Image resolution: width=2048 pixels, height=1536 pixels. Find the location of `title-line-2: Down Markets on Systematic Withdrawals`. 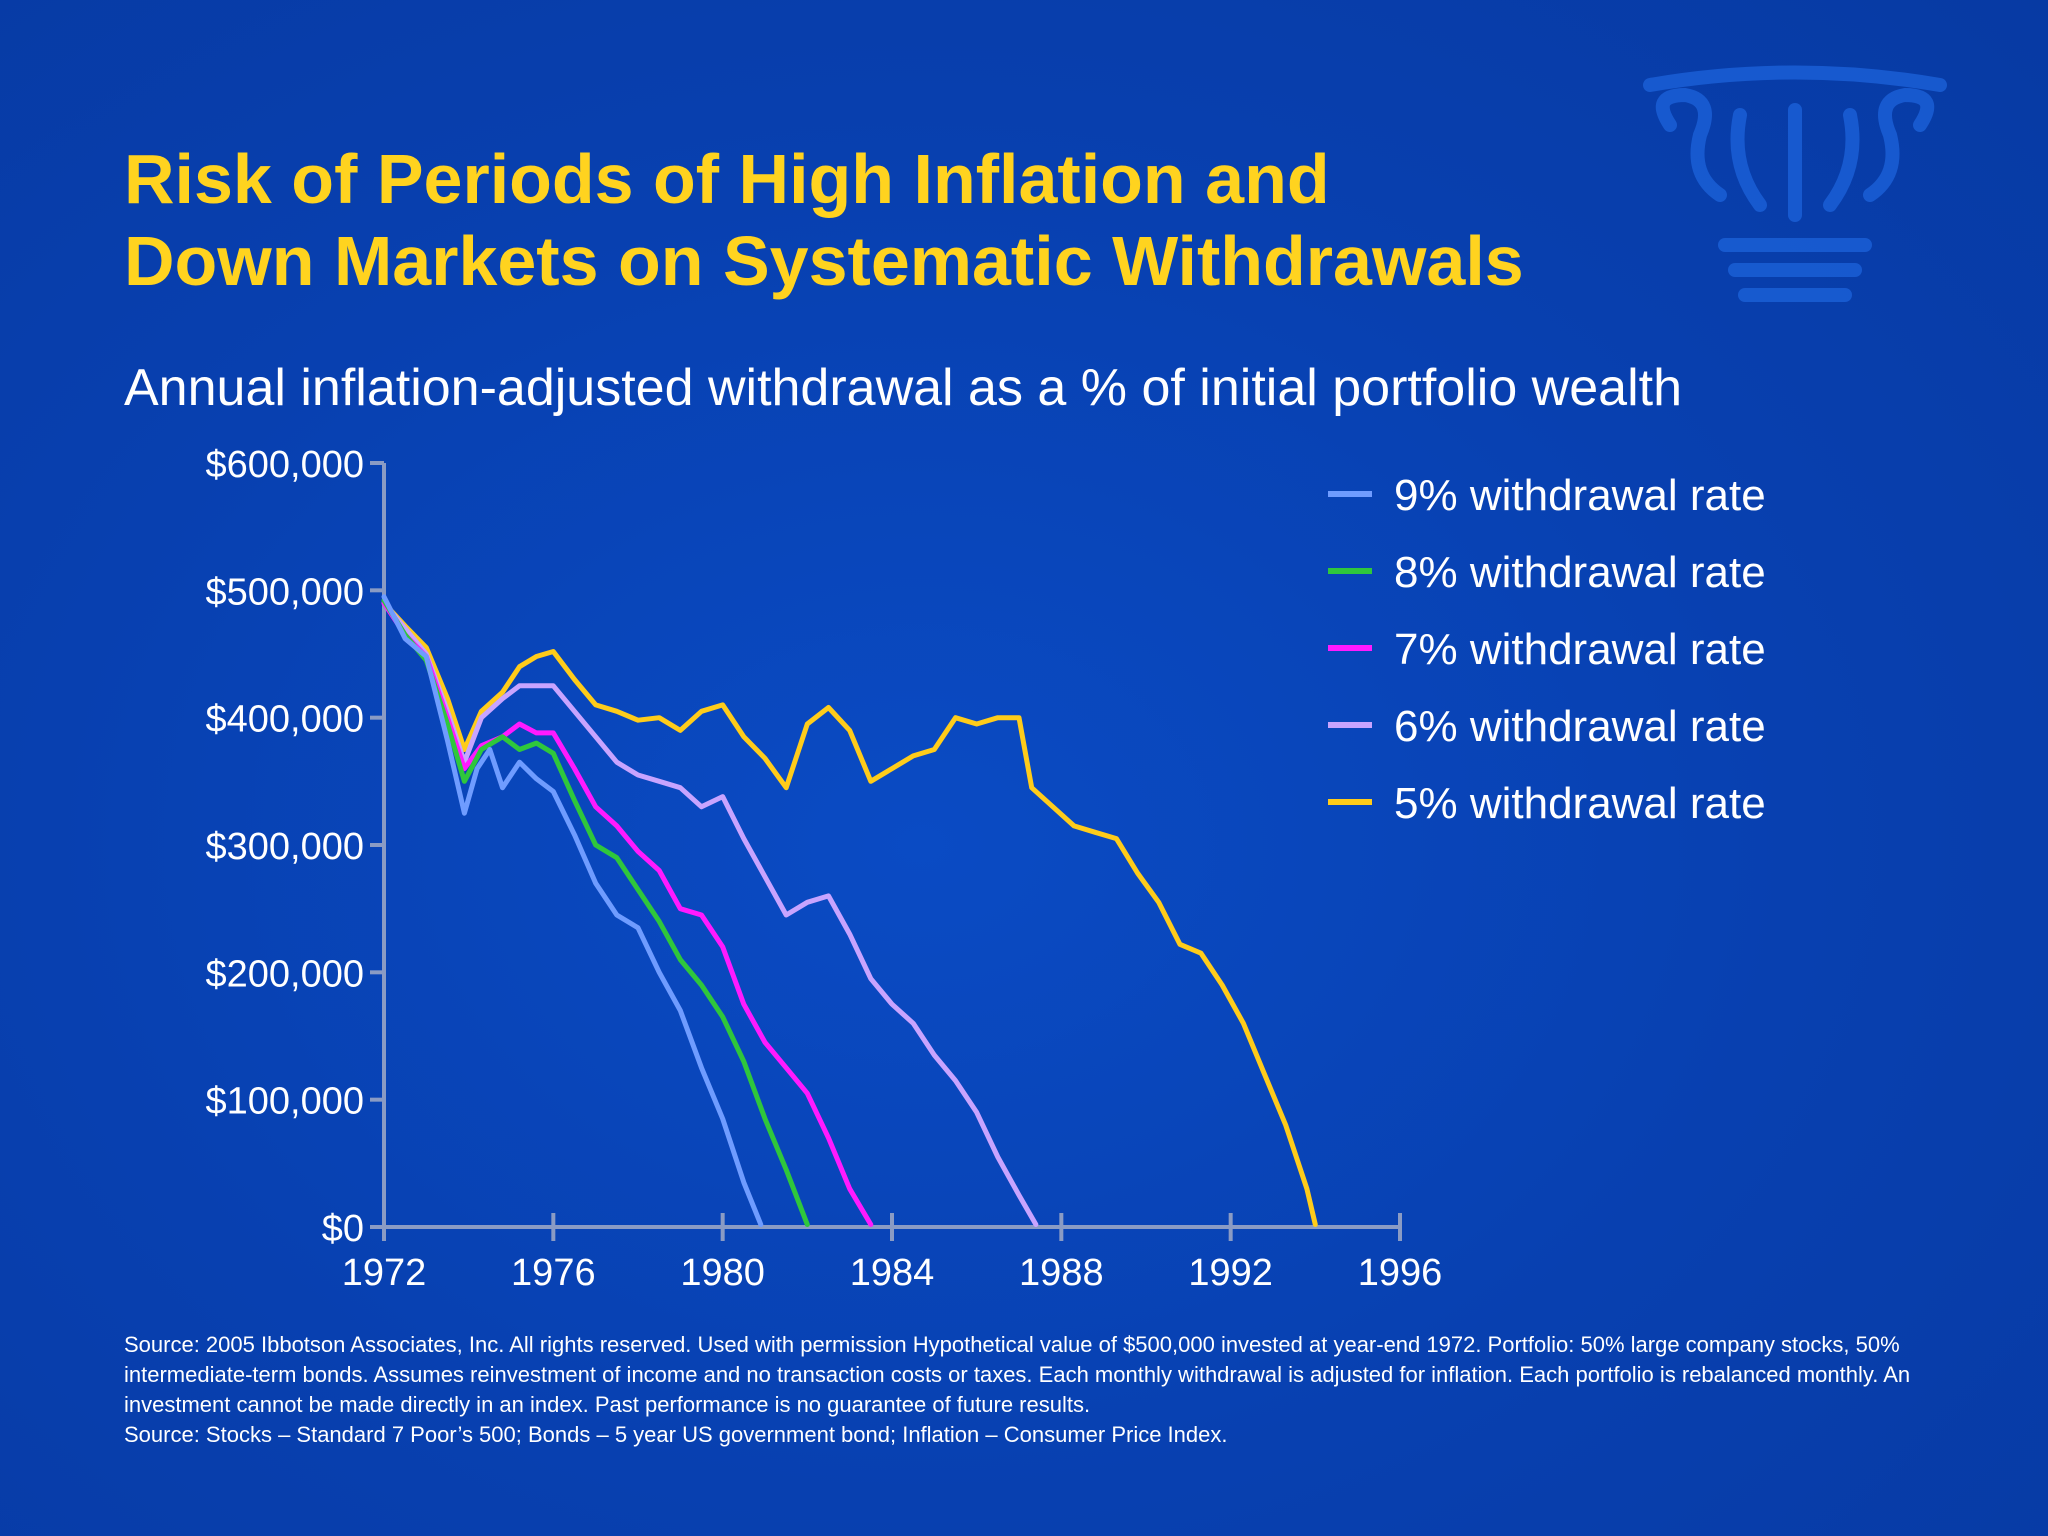

title-line-2: Down Markets on Systematic Withdrawals is located at coordinates (824, 261).